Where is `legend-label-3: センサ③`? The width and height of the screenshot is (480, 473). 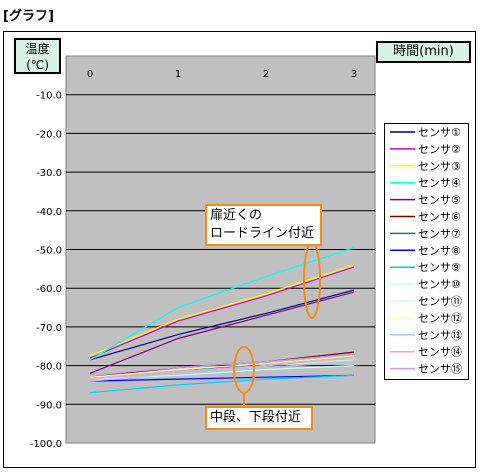
legend-label-3: センサ③ is located at coordinates (439, 166).